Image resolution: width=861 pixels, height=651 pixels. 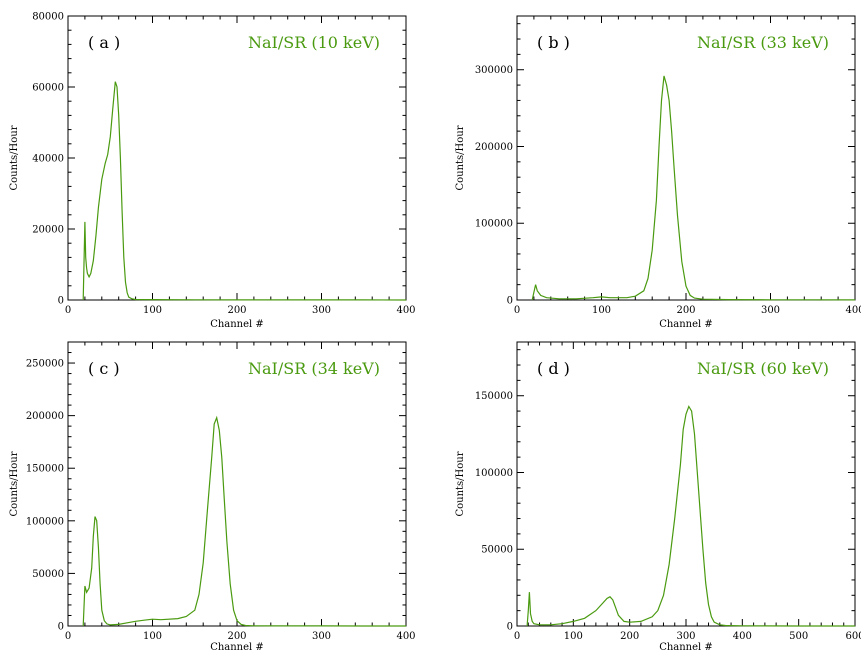 What do you see at coordinates (553, 368) in the screenshot?
I see `panel-label: ( d )` at bounding box center [553, 368].